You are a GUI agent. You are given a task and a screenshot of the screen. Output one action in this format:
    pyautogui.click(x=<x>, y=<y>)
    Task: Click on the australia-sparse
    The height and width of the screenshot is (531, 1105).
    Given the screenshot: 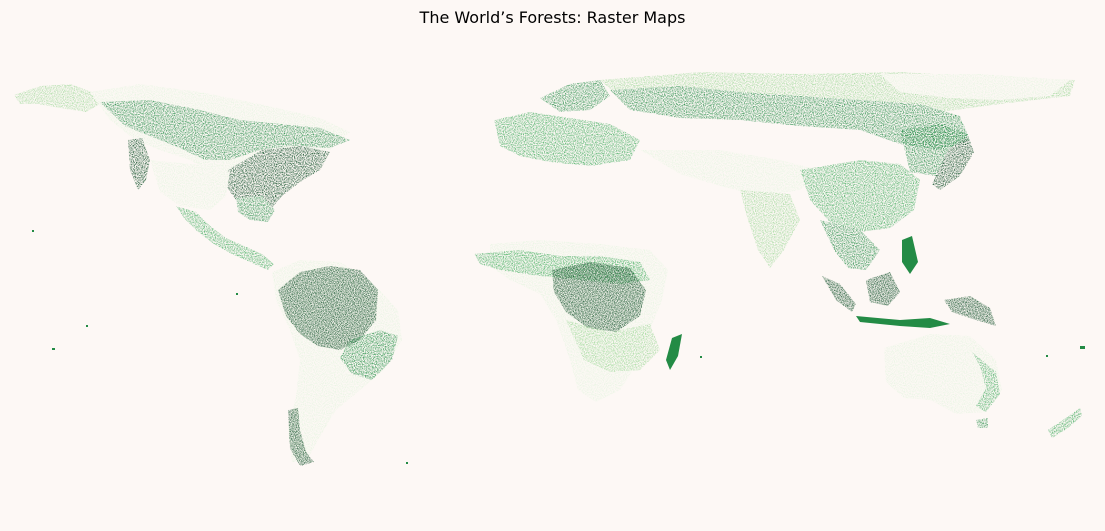 What is the action you would take?
    pyautogui.click(x=943, y=374)
    